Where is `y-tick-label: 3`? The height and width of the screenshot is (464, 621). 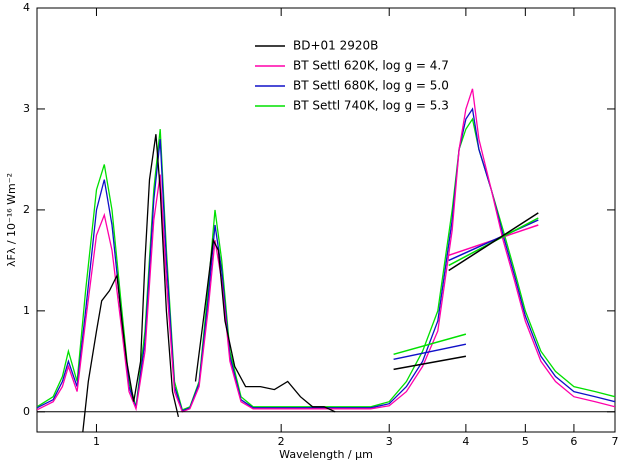 y-tick-label: 3 is located at coordinates (26, 108).